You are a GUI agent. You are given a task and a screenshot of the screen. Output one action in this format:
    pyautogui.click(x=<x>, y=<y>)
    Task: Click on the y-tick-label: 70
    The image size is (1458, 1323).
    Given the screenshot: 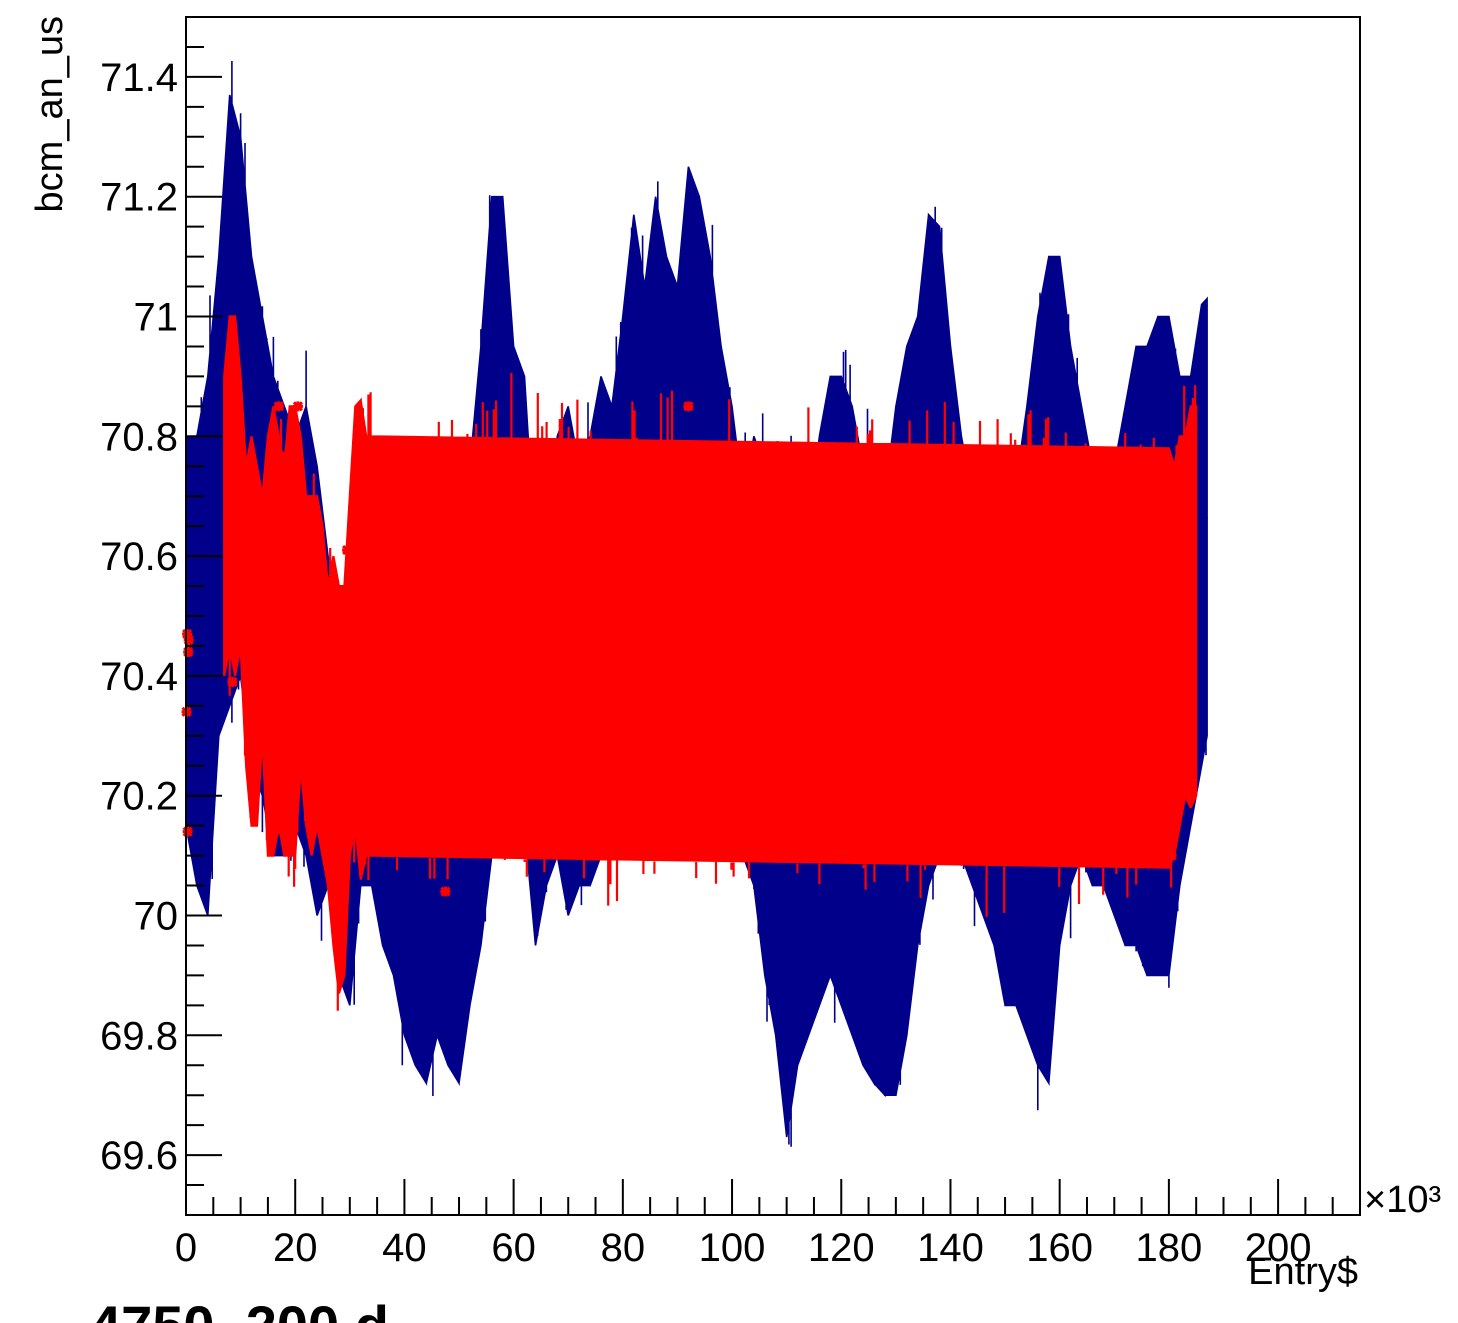 What is the action you would take?
    pyautogui.click(x=156, y=917)
    